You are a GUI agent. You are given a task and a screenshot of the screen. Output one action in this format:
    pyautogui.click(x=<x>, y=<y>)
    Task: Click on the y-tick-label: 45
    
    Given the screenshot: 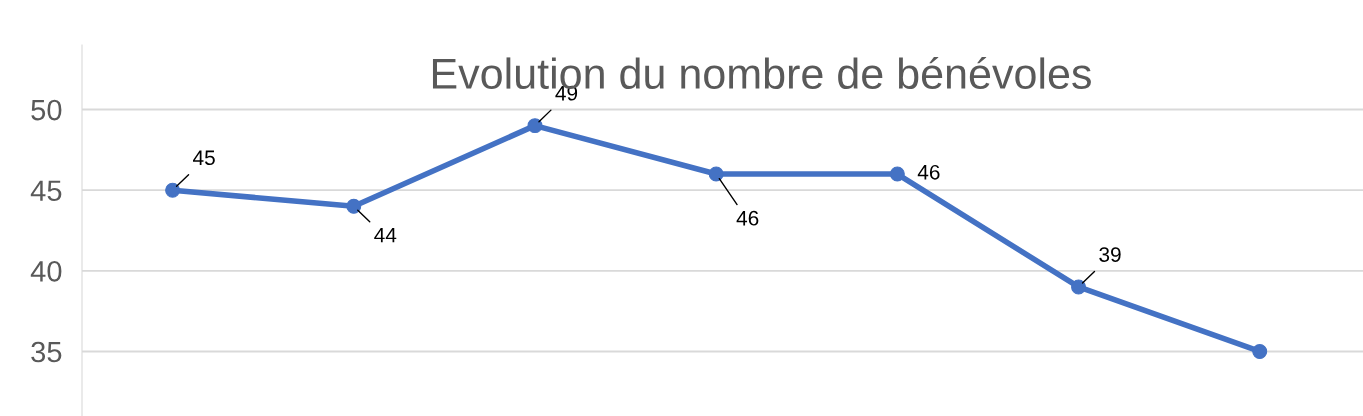 What is the action you would take?
    pyautogui.click(x=46, y=191)
    